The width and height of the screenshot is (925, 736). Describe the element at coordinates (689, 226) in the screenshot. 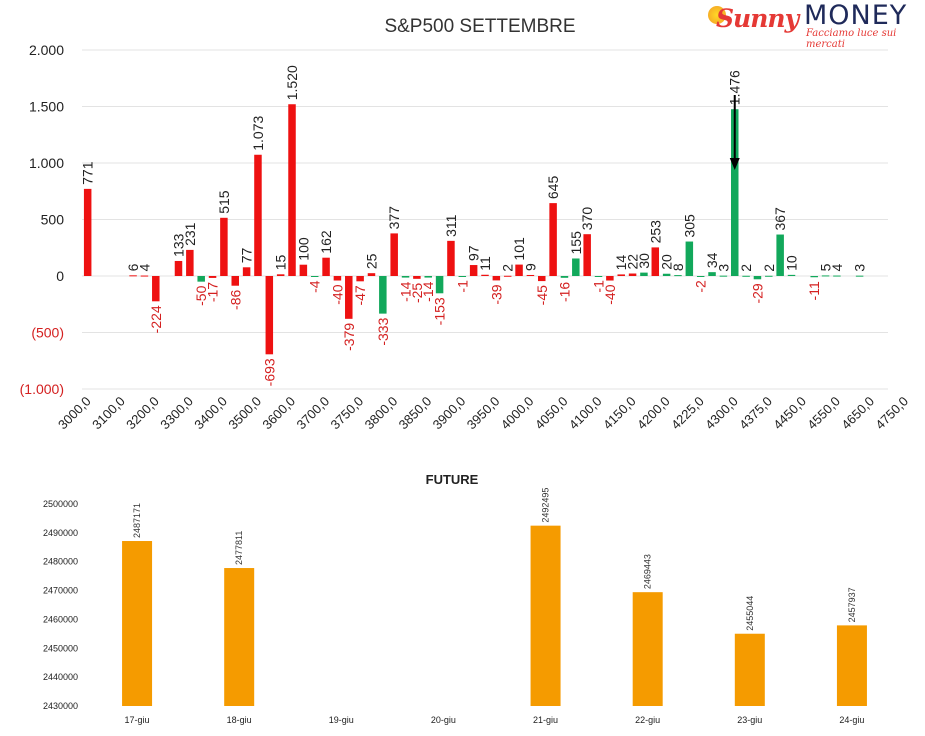

I see `data-label: 305` at that location.